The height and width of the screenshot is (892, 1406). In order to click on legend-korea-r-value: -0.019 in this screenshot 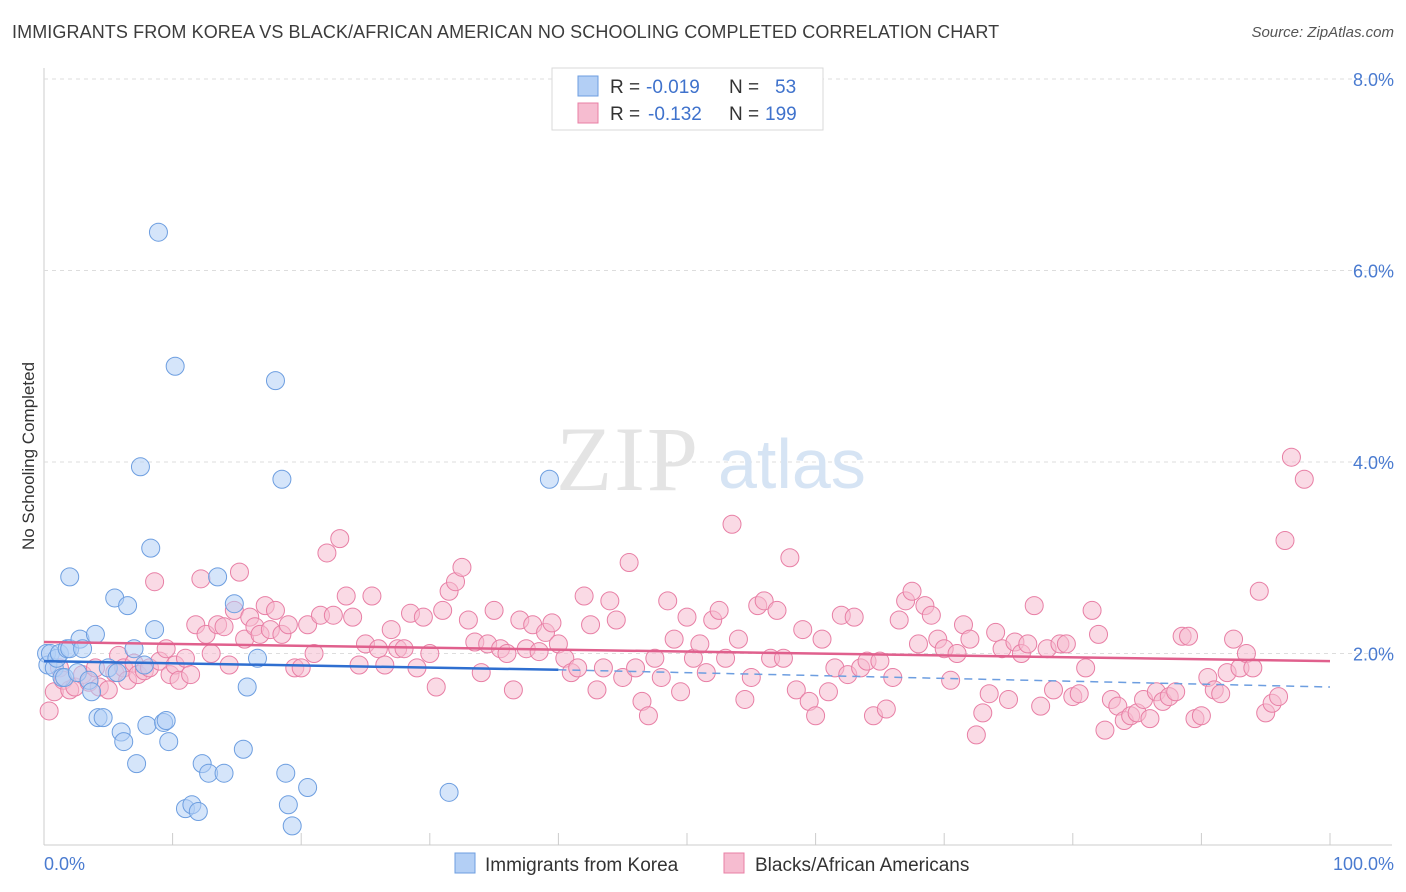, I will do `click(673, 87)`.